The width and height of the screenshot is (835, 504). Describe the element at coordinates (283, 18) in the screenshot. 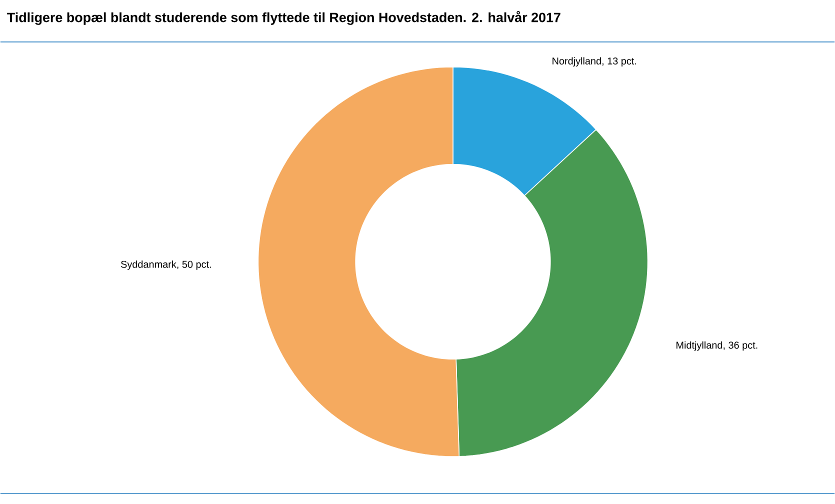

I see `chart-title: Tidligere bopæl blandt studerende som flyttede til Region Hovedstaden. 2. halvår 2017` at that location.